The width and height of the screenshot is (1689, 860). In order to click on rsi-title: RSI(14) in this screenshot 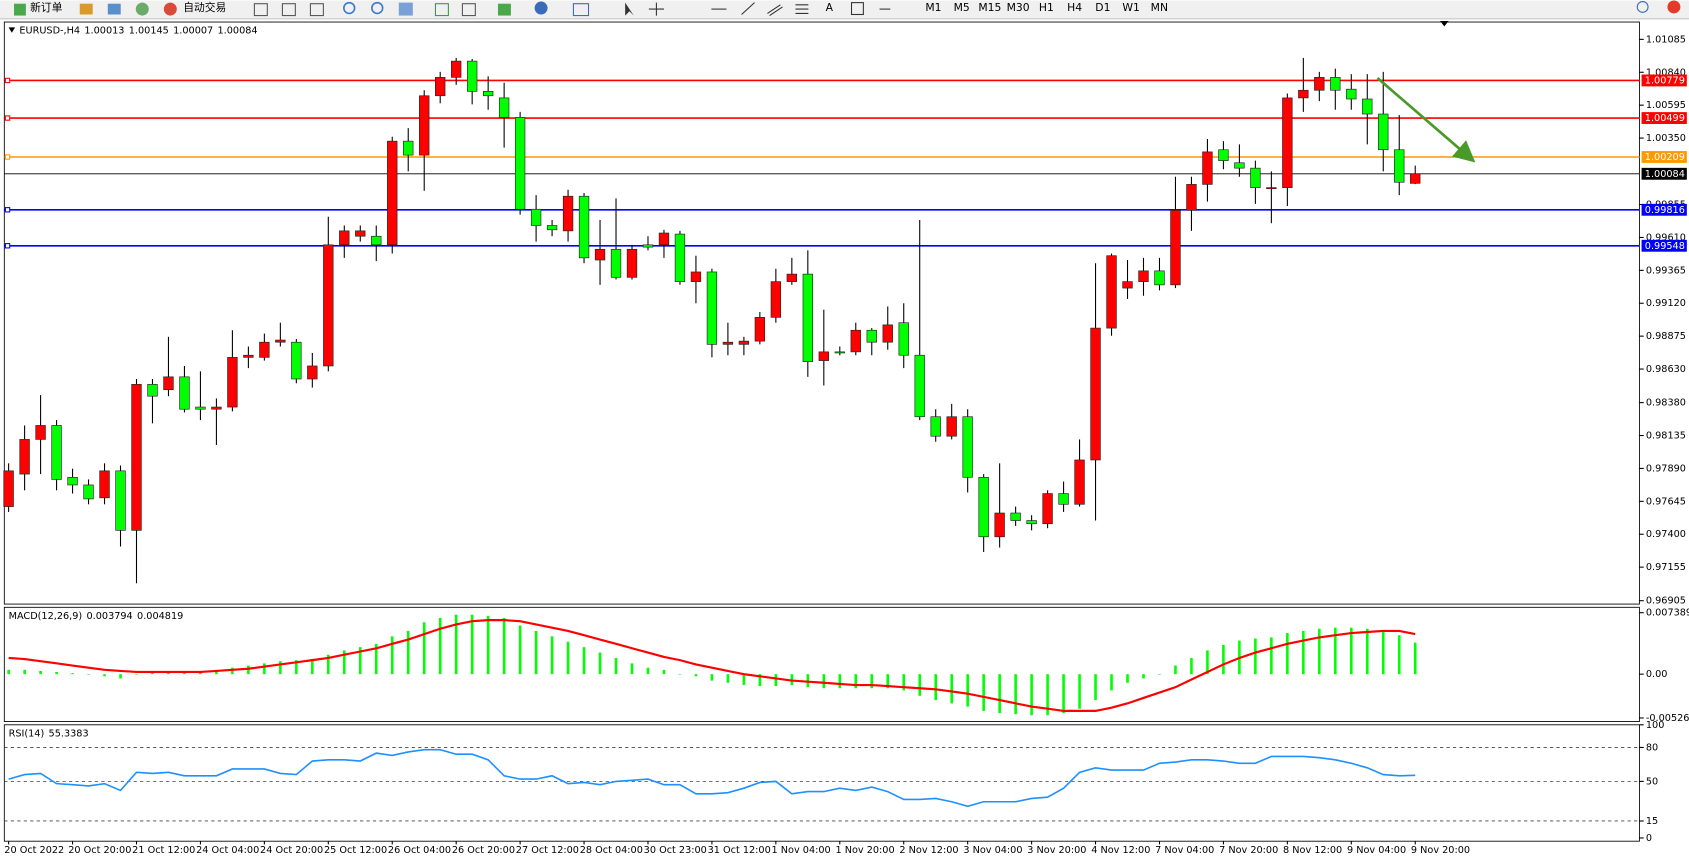, I will do `click(27, 733)`.